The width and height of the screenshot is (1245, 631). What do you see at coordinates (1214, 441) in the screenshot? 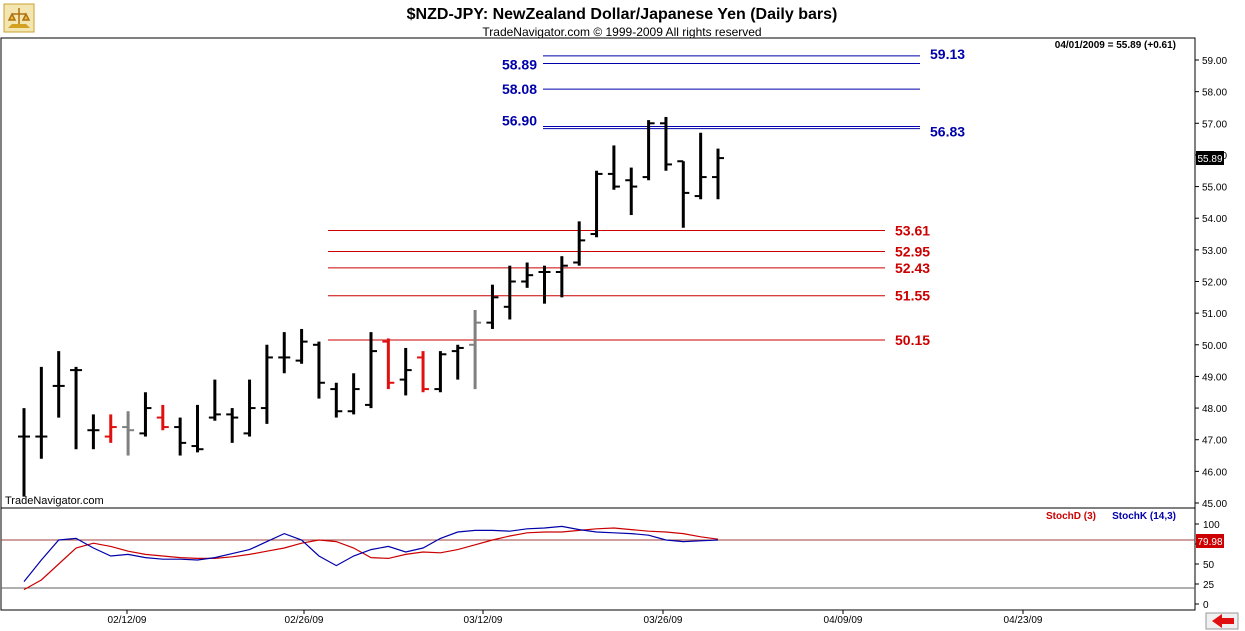
I see `price-tick-label: 47.00` at bounding box center [1214, 441].